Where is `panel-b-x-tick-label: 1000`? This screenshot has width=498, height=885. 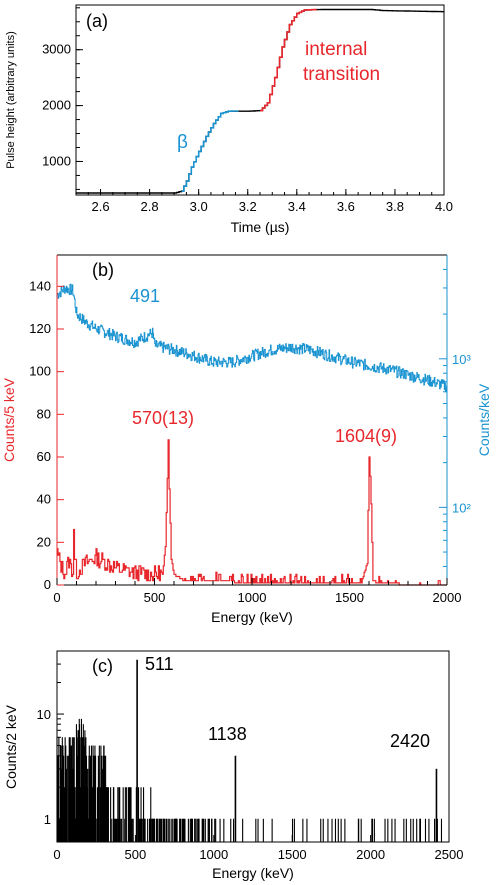
panel-b-x-tick-label: 1000 is located at coordinates (252, 597).